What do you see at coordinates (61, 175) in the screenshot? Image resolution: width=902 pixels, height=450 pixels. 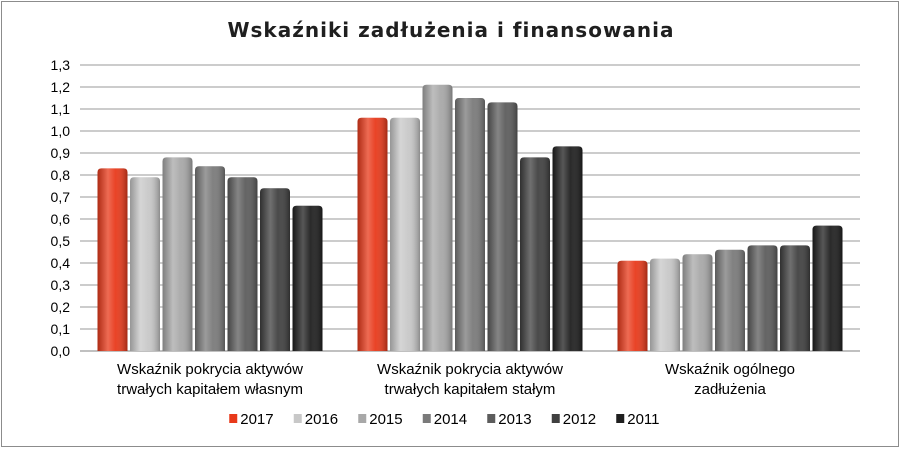 I see `y-tick-label: 0,8` at bounding box center [61, 175].